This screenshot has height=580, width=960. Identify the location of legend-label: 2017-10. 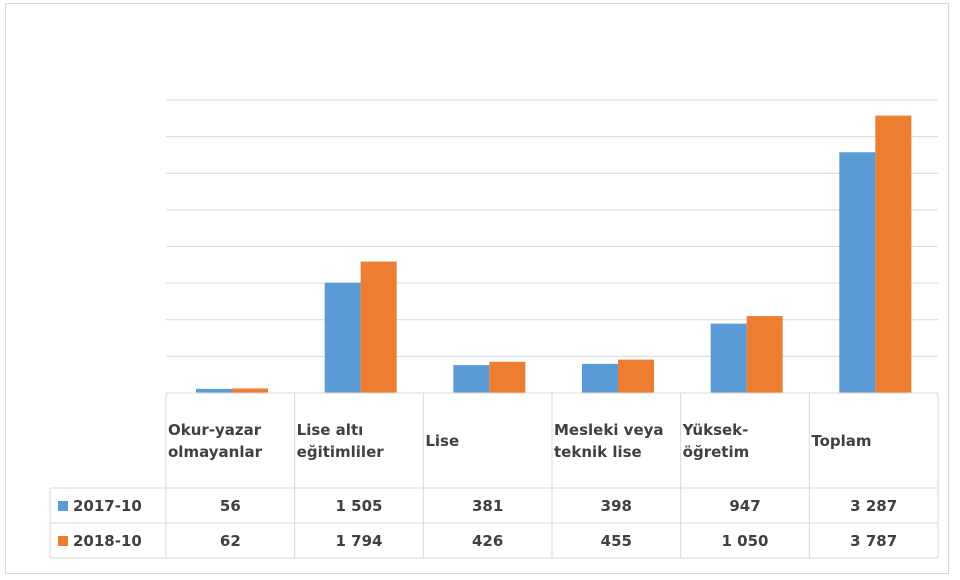
(107, 505).